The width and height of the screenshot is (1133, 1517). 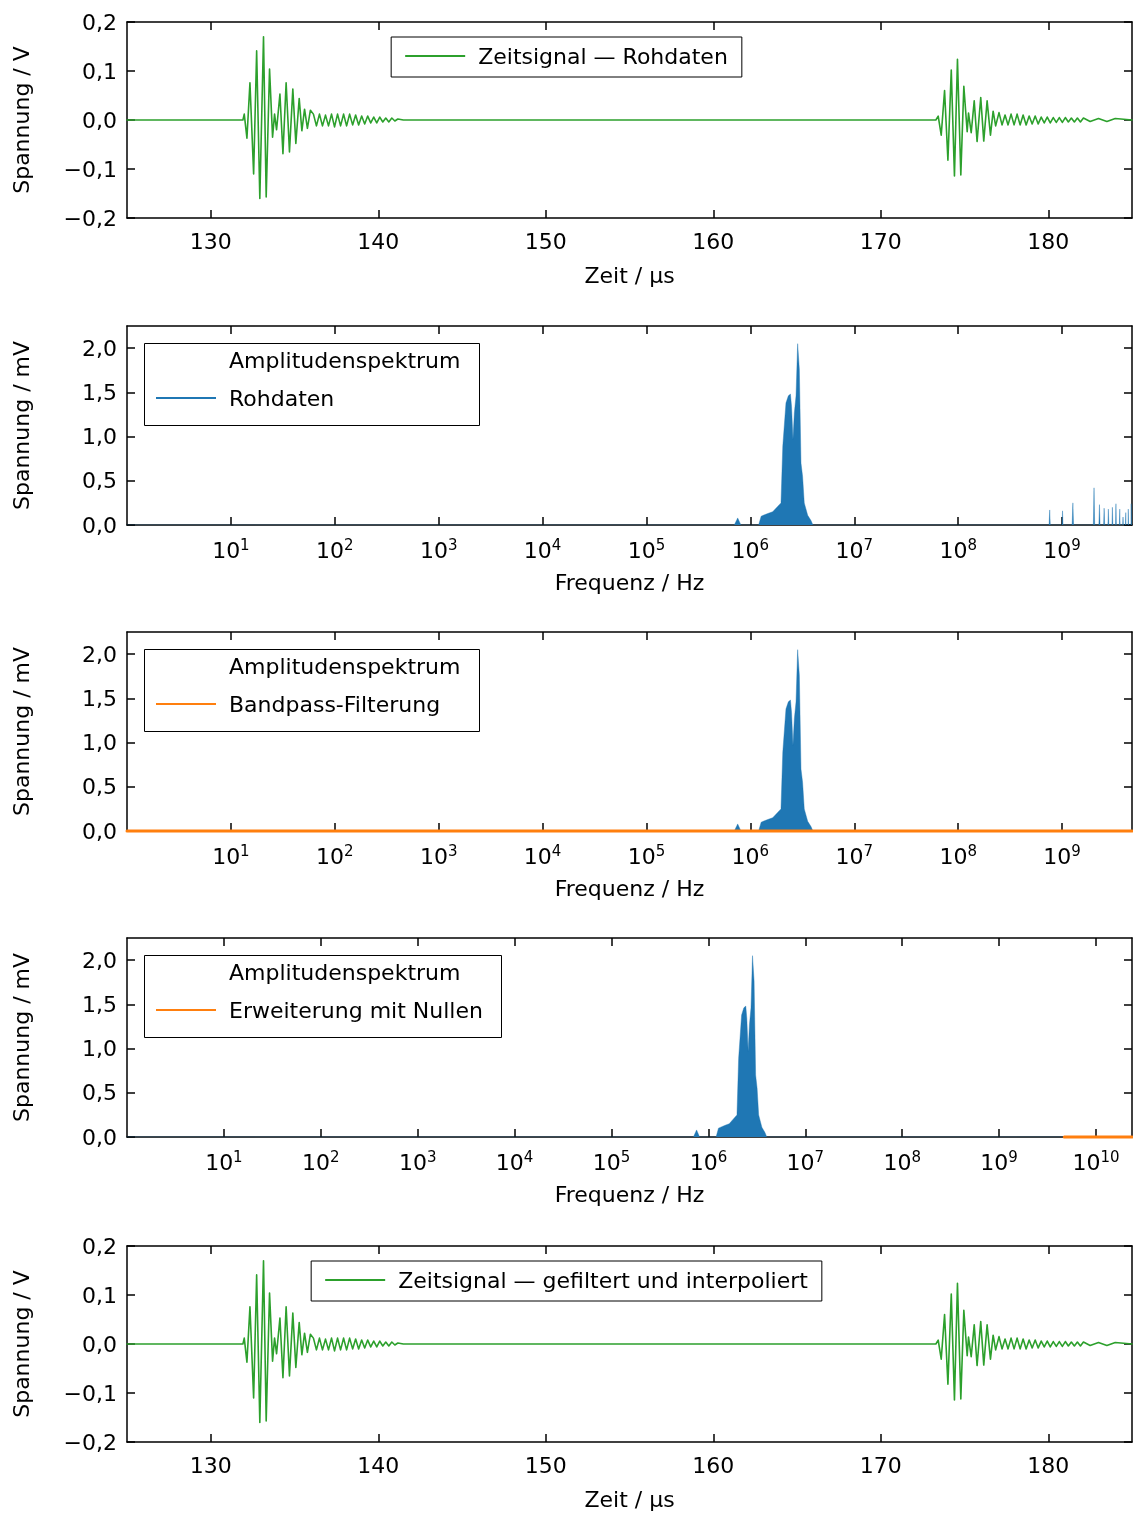 What do you see at coordinates (603, 1280) in the screenshot?
I see `legend-label: Zeitsignal — gefiltert und interpoliert` at bounding box center [603, 1280].